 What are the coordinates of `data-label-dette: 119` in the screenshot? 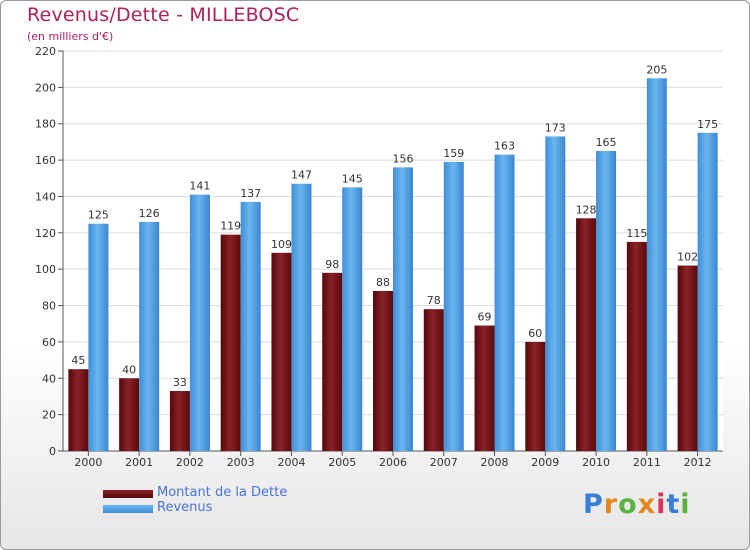 It's located at (230, 226).